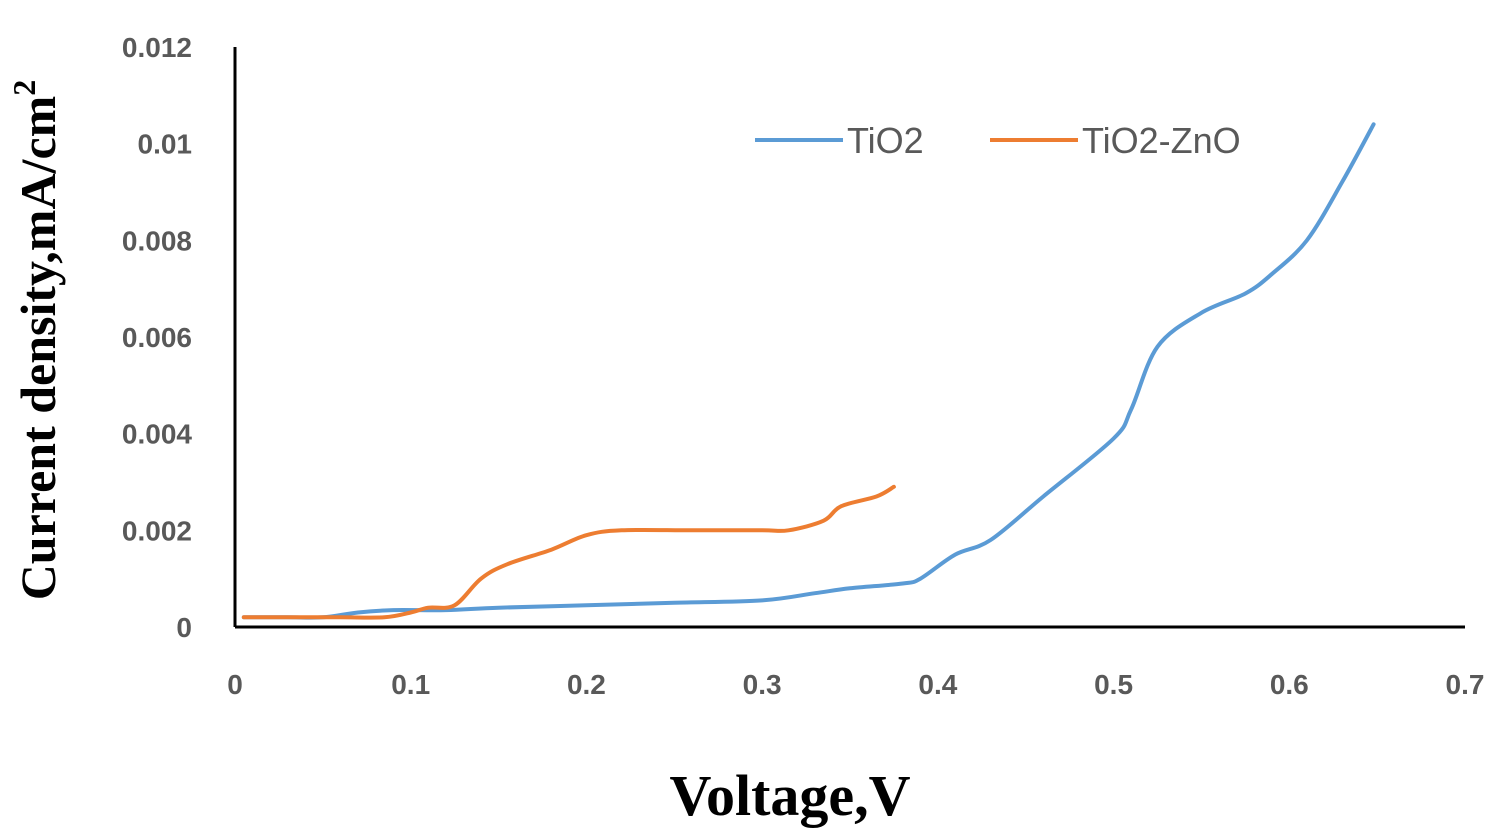  I want to click on y-axis-ticks: 0 0.002 0.004 0.006 0.008 0.01 0.012, so click(157, 337).